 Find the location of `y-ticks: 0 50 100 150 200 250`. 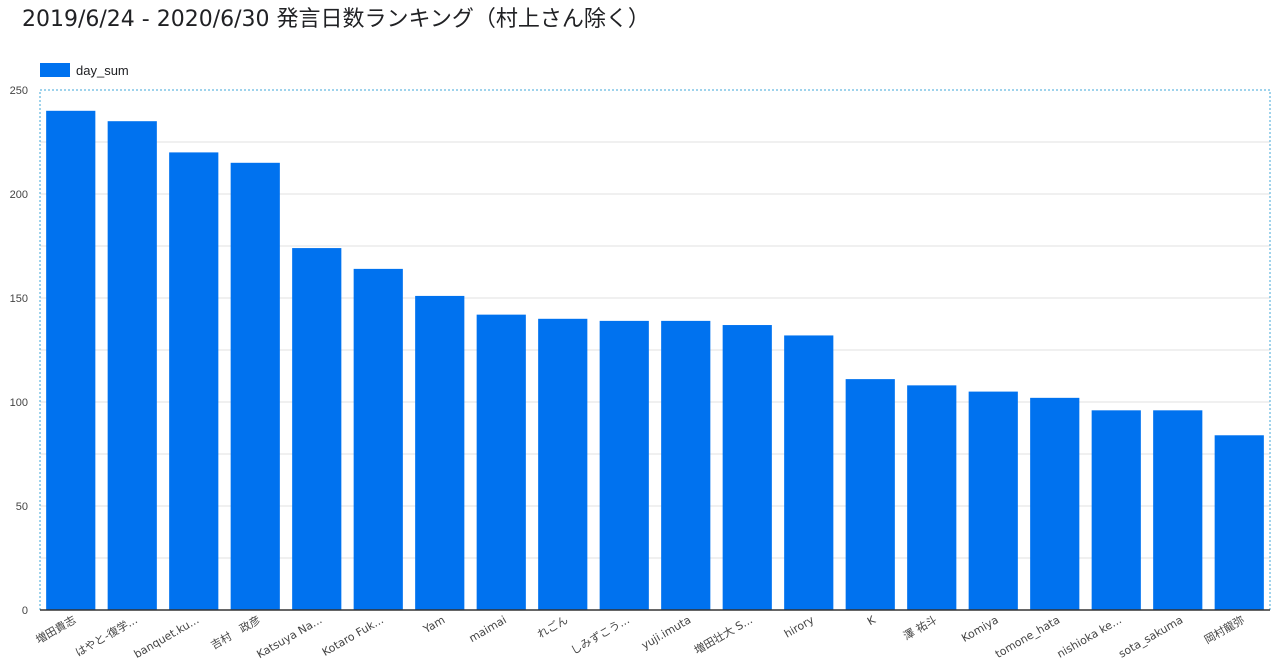

y-ticks: 0 50 100 150 200 250 is located at coordinates (19, 351).